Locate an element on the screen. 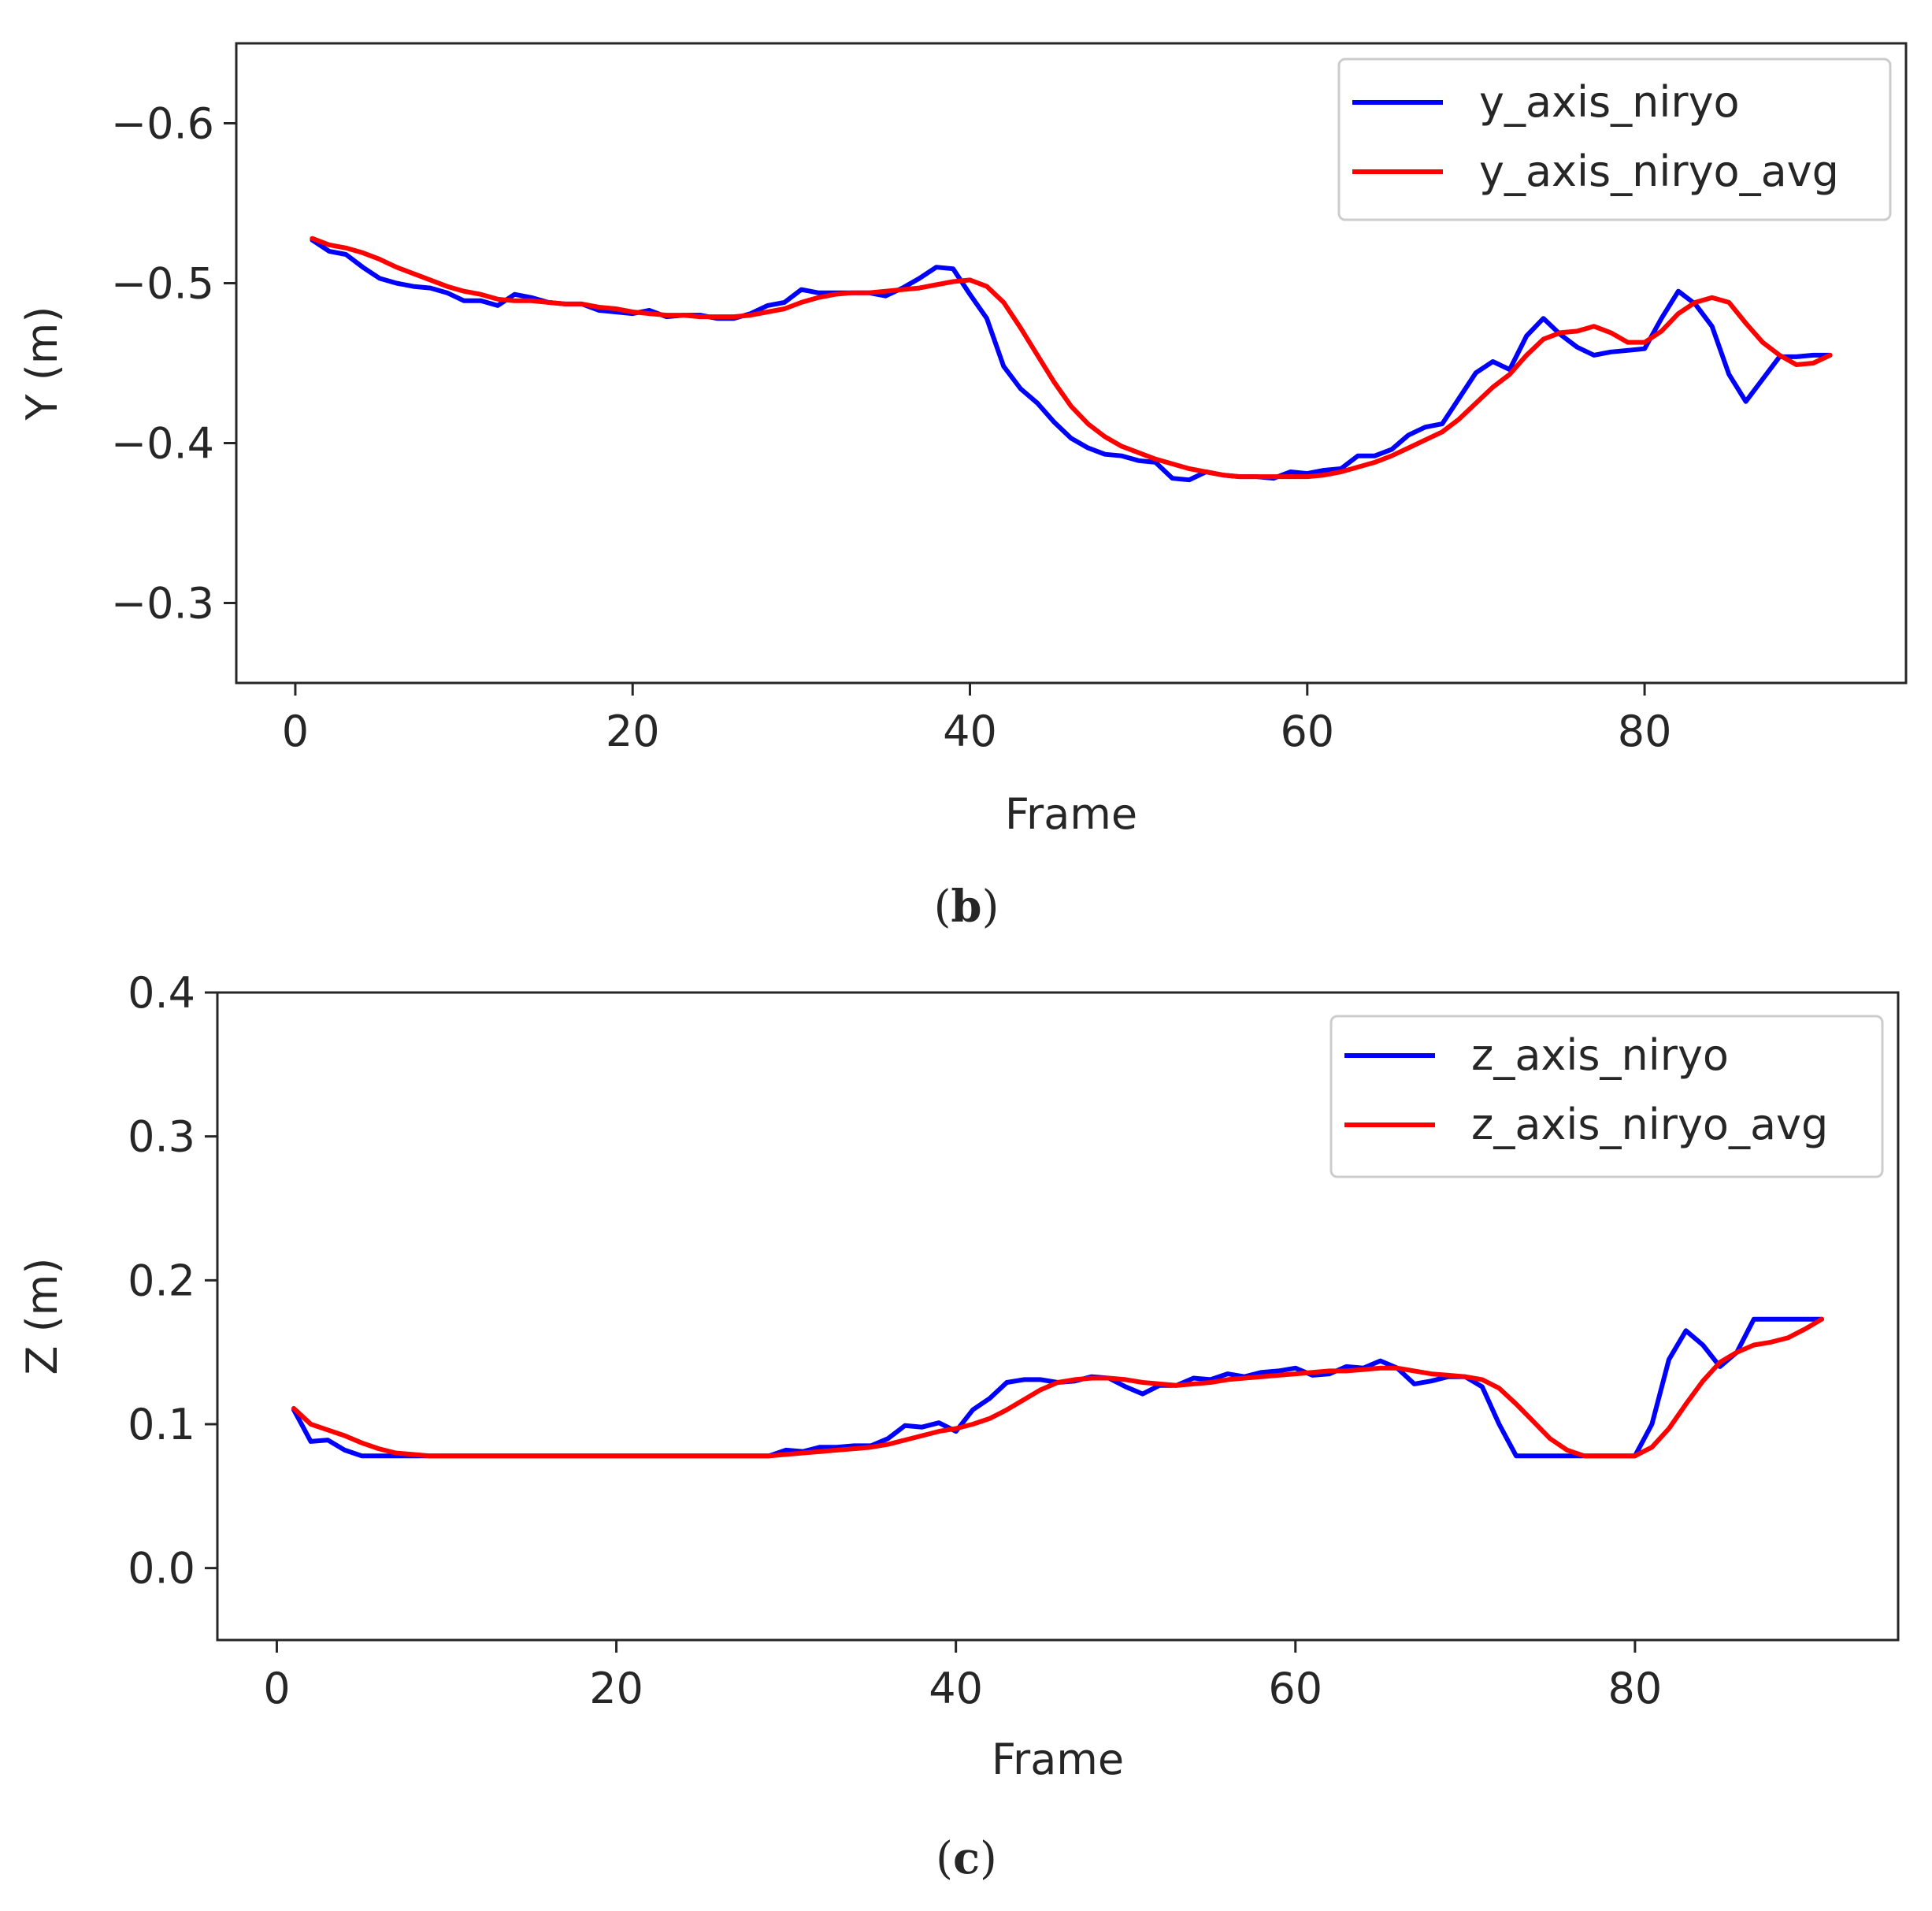 The image size is (1932, 1911). panel-b-x-ticks: 0 20 40 60 80 is located at coordinates (977, 719).